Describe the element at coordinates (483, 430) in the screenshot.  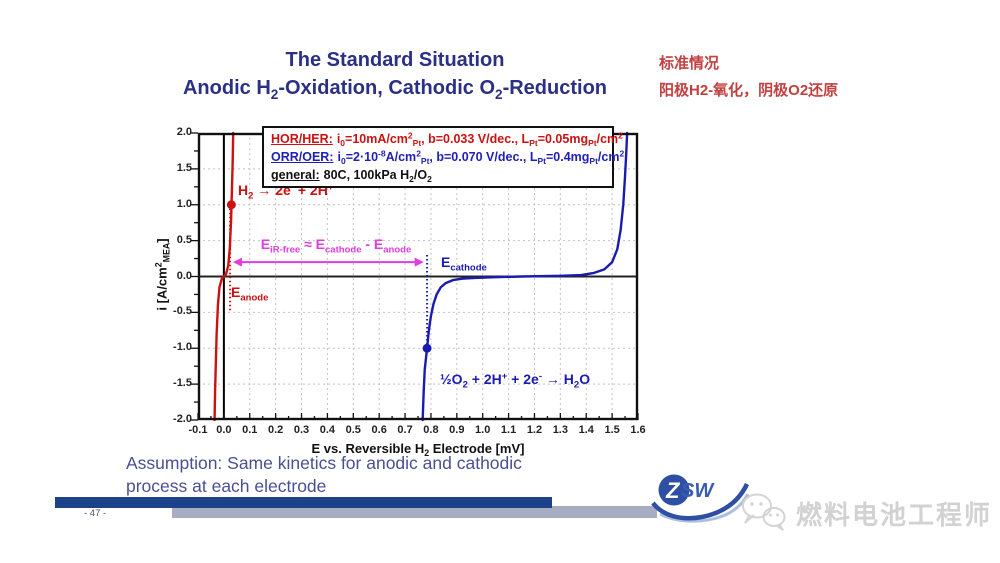
I see `x-tick-label: 1.0` at that location.